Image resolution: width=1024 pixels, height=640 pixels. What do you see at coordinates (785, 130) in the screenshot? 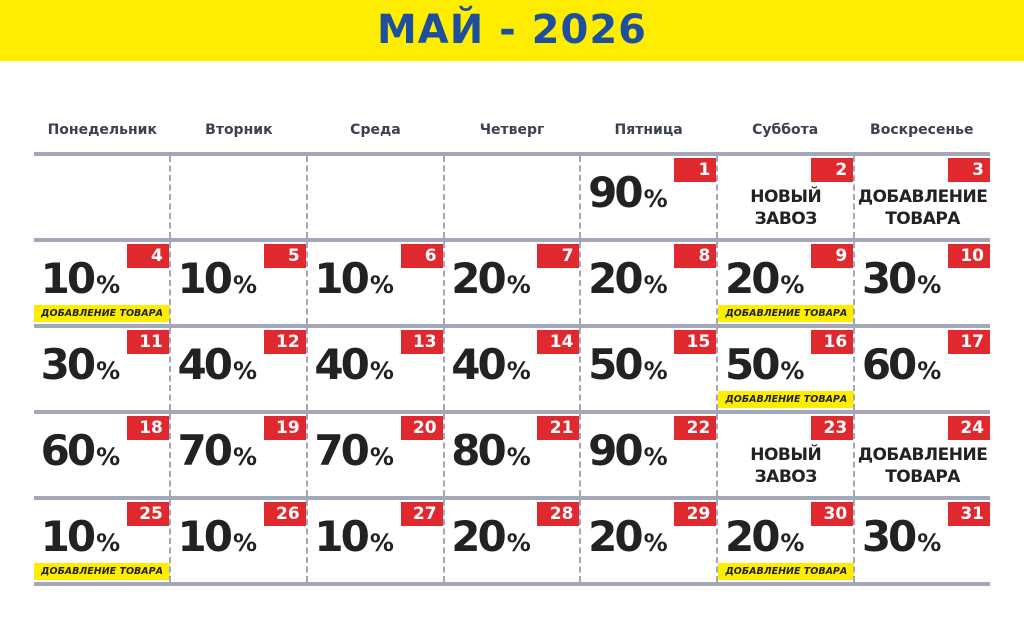
I see `weekday-label: Суббота` at bounding box center [785, 130].